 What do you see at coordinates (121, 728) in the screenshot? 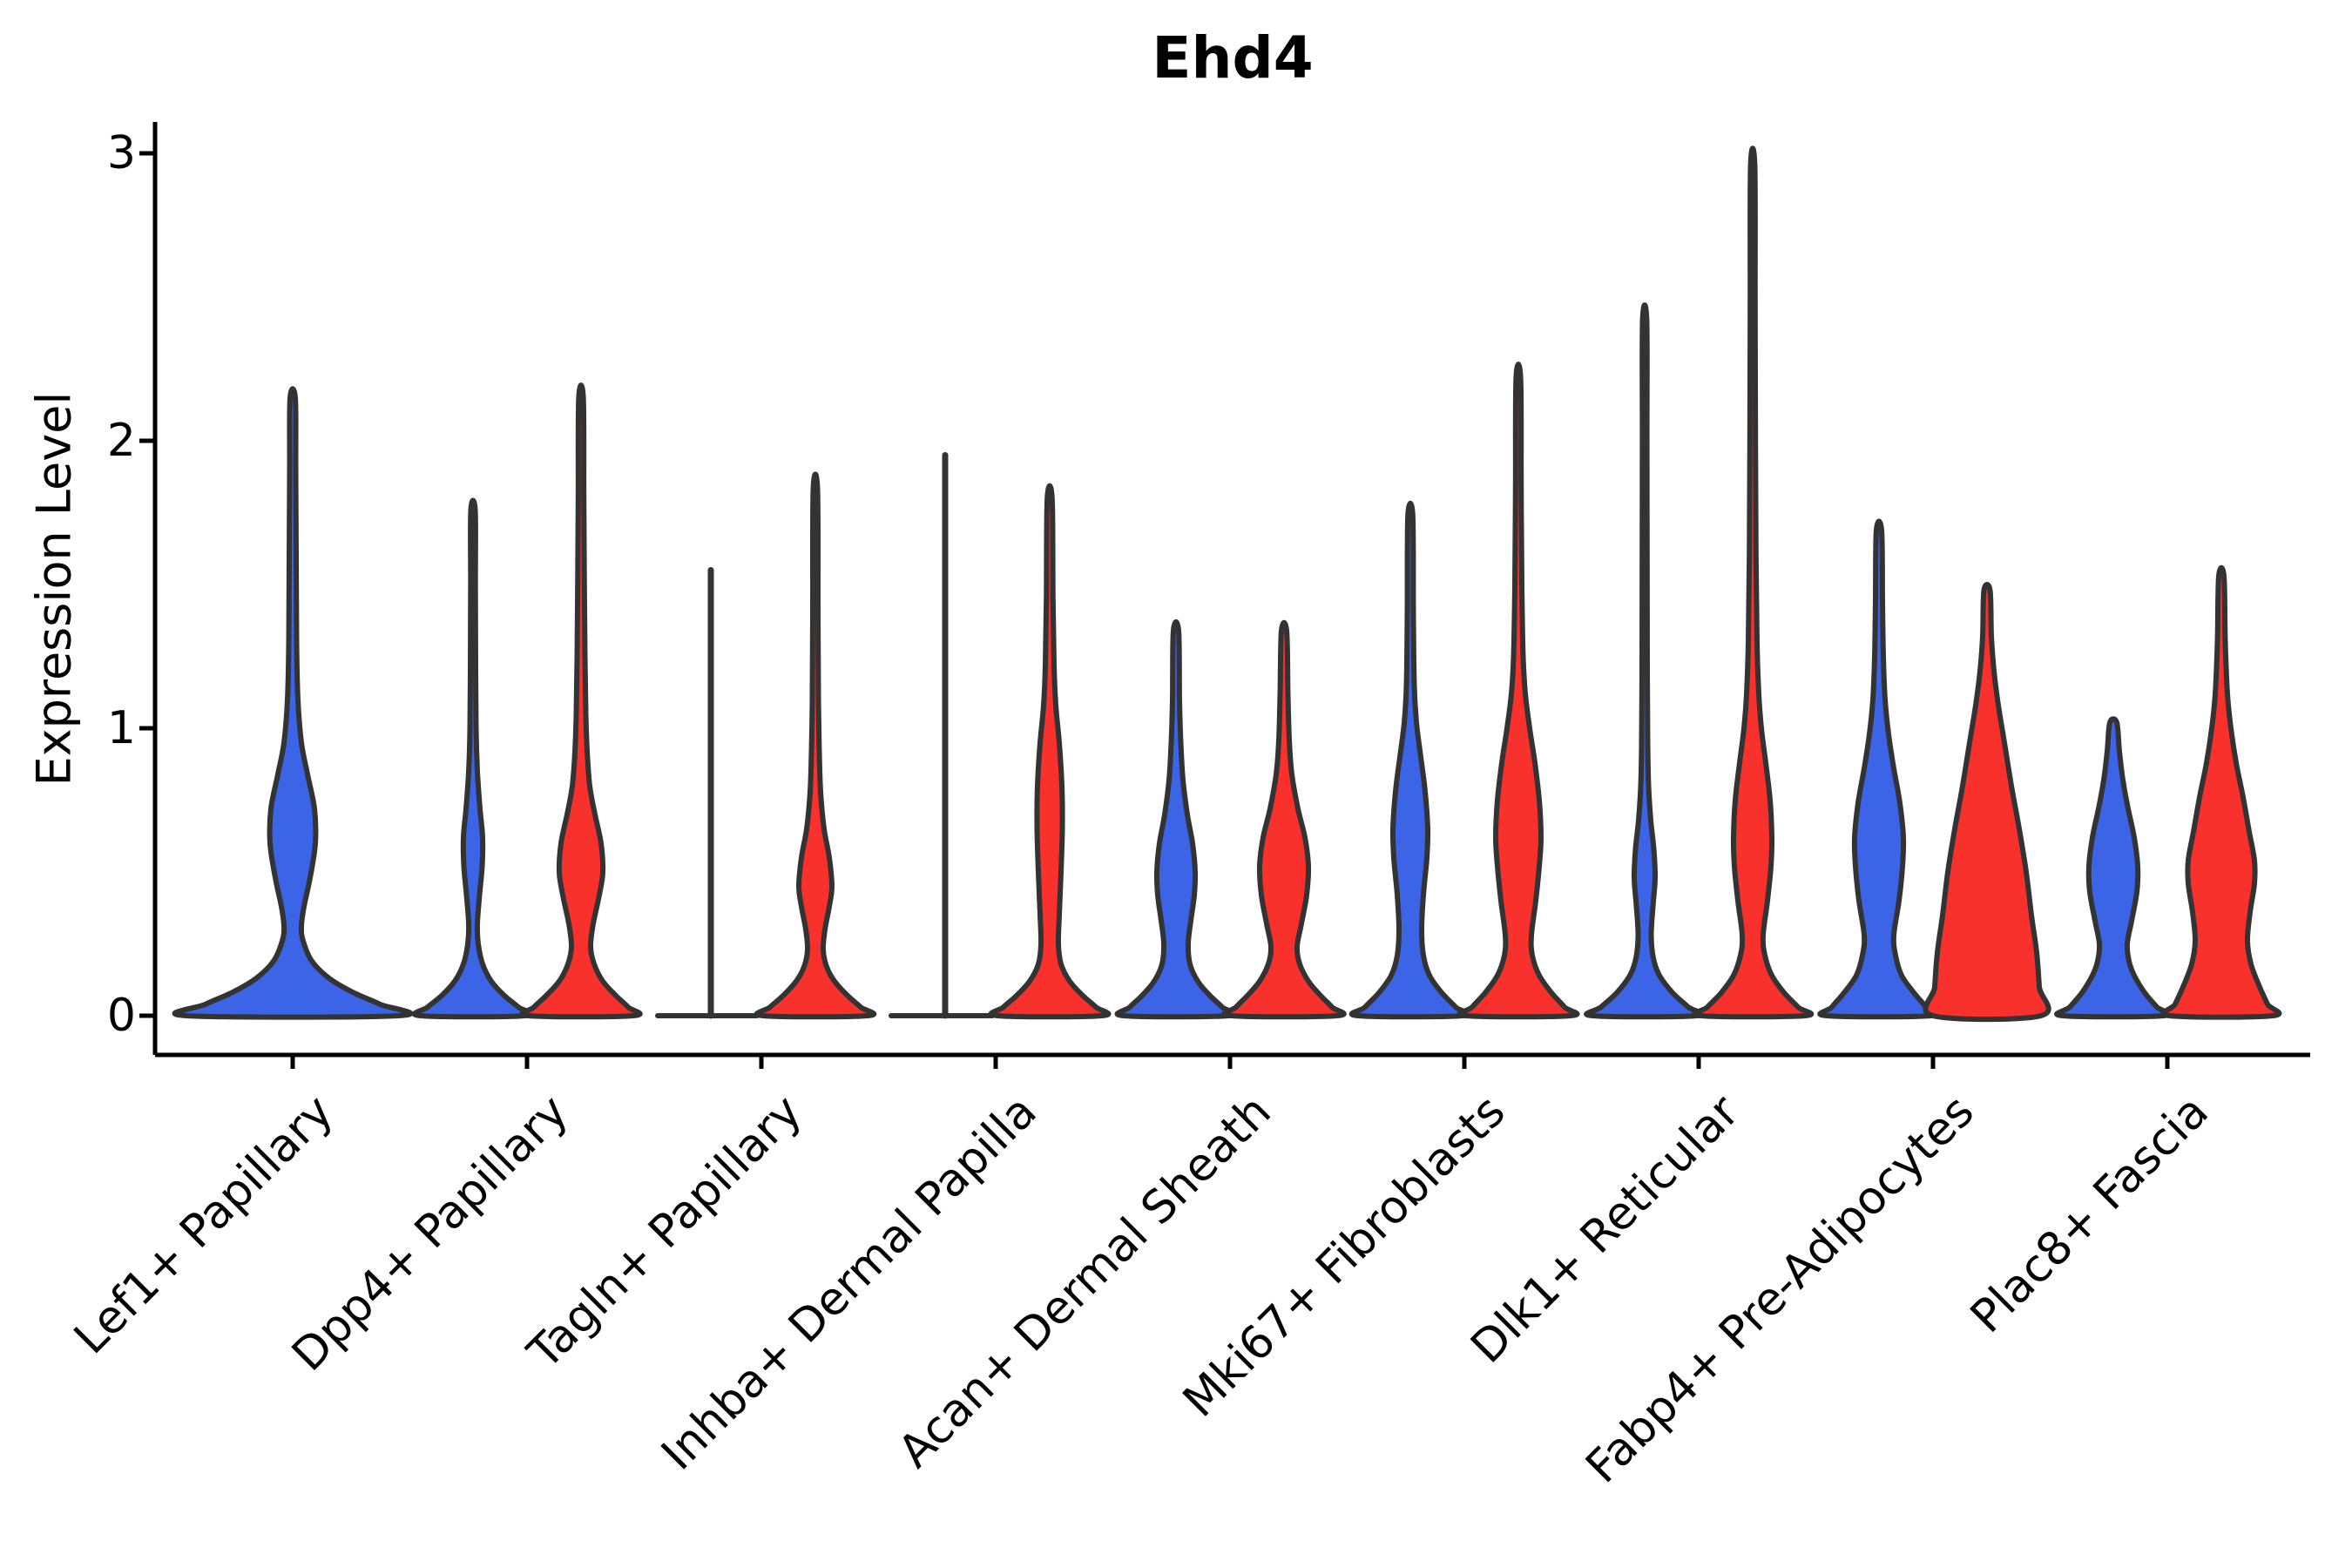
I see `y-tick-label: 1` at bounding box center [121, 728].